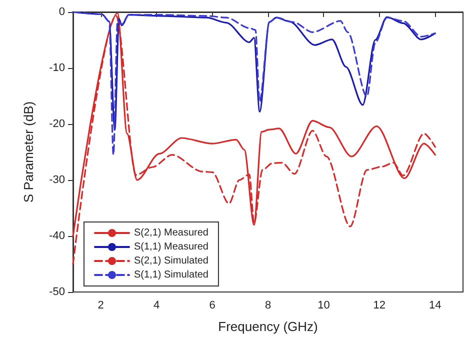 This screenshot has height=342, width=471. I want to click on y-tick-label: -10, so click(57, 68).